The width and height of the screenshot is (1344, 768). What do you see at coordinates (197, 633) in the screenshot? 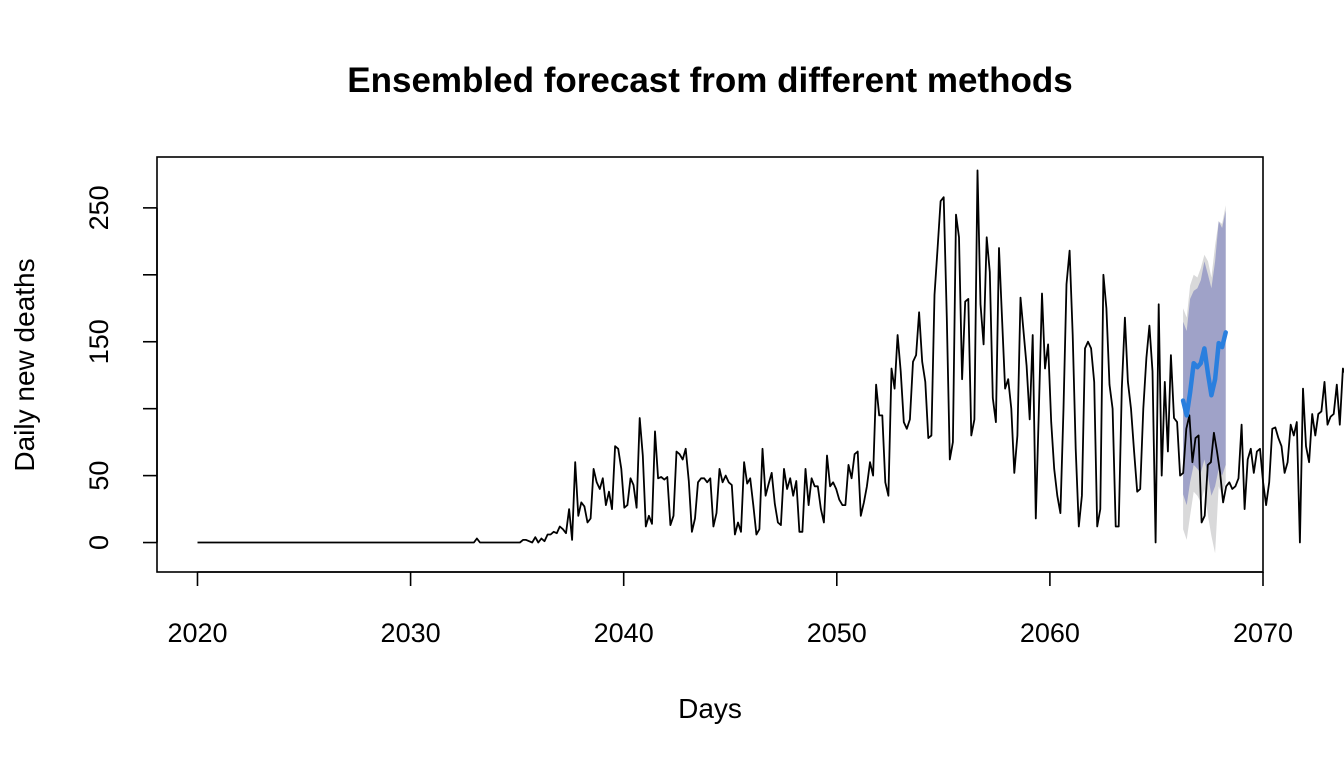
I see `x-tick-label: 2020` at bounding box center [197, 633].